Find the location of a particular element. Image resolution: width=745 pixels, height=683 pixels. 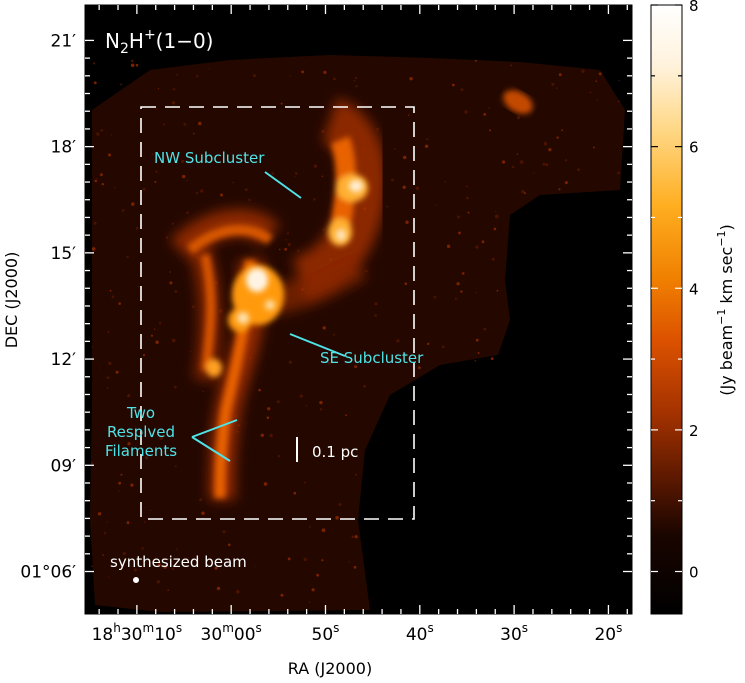

colorbar-label: (Jy beam−1 km sec−1) is located at coordinates (725, 310).